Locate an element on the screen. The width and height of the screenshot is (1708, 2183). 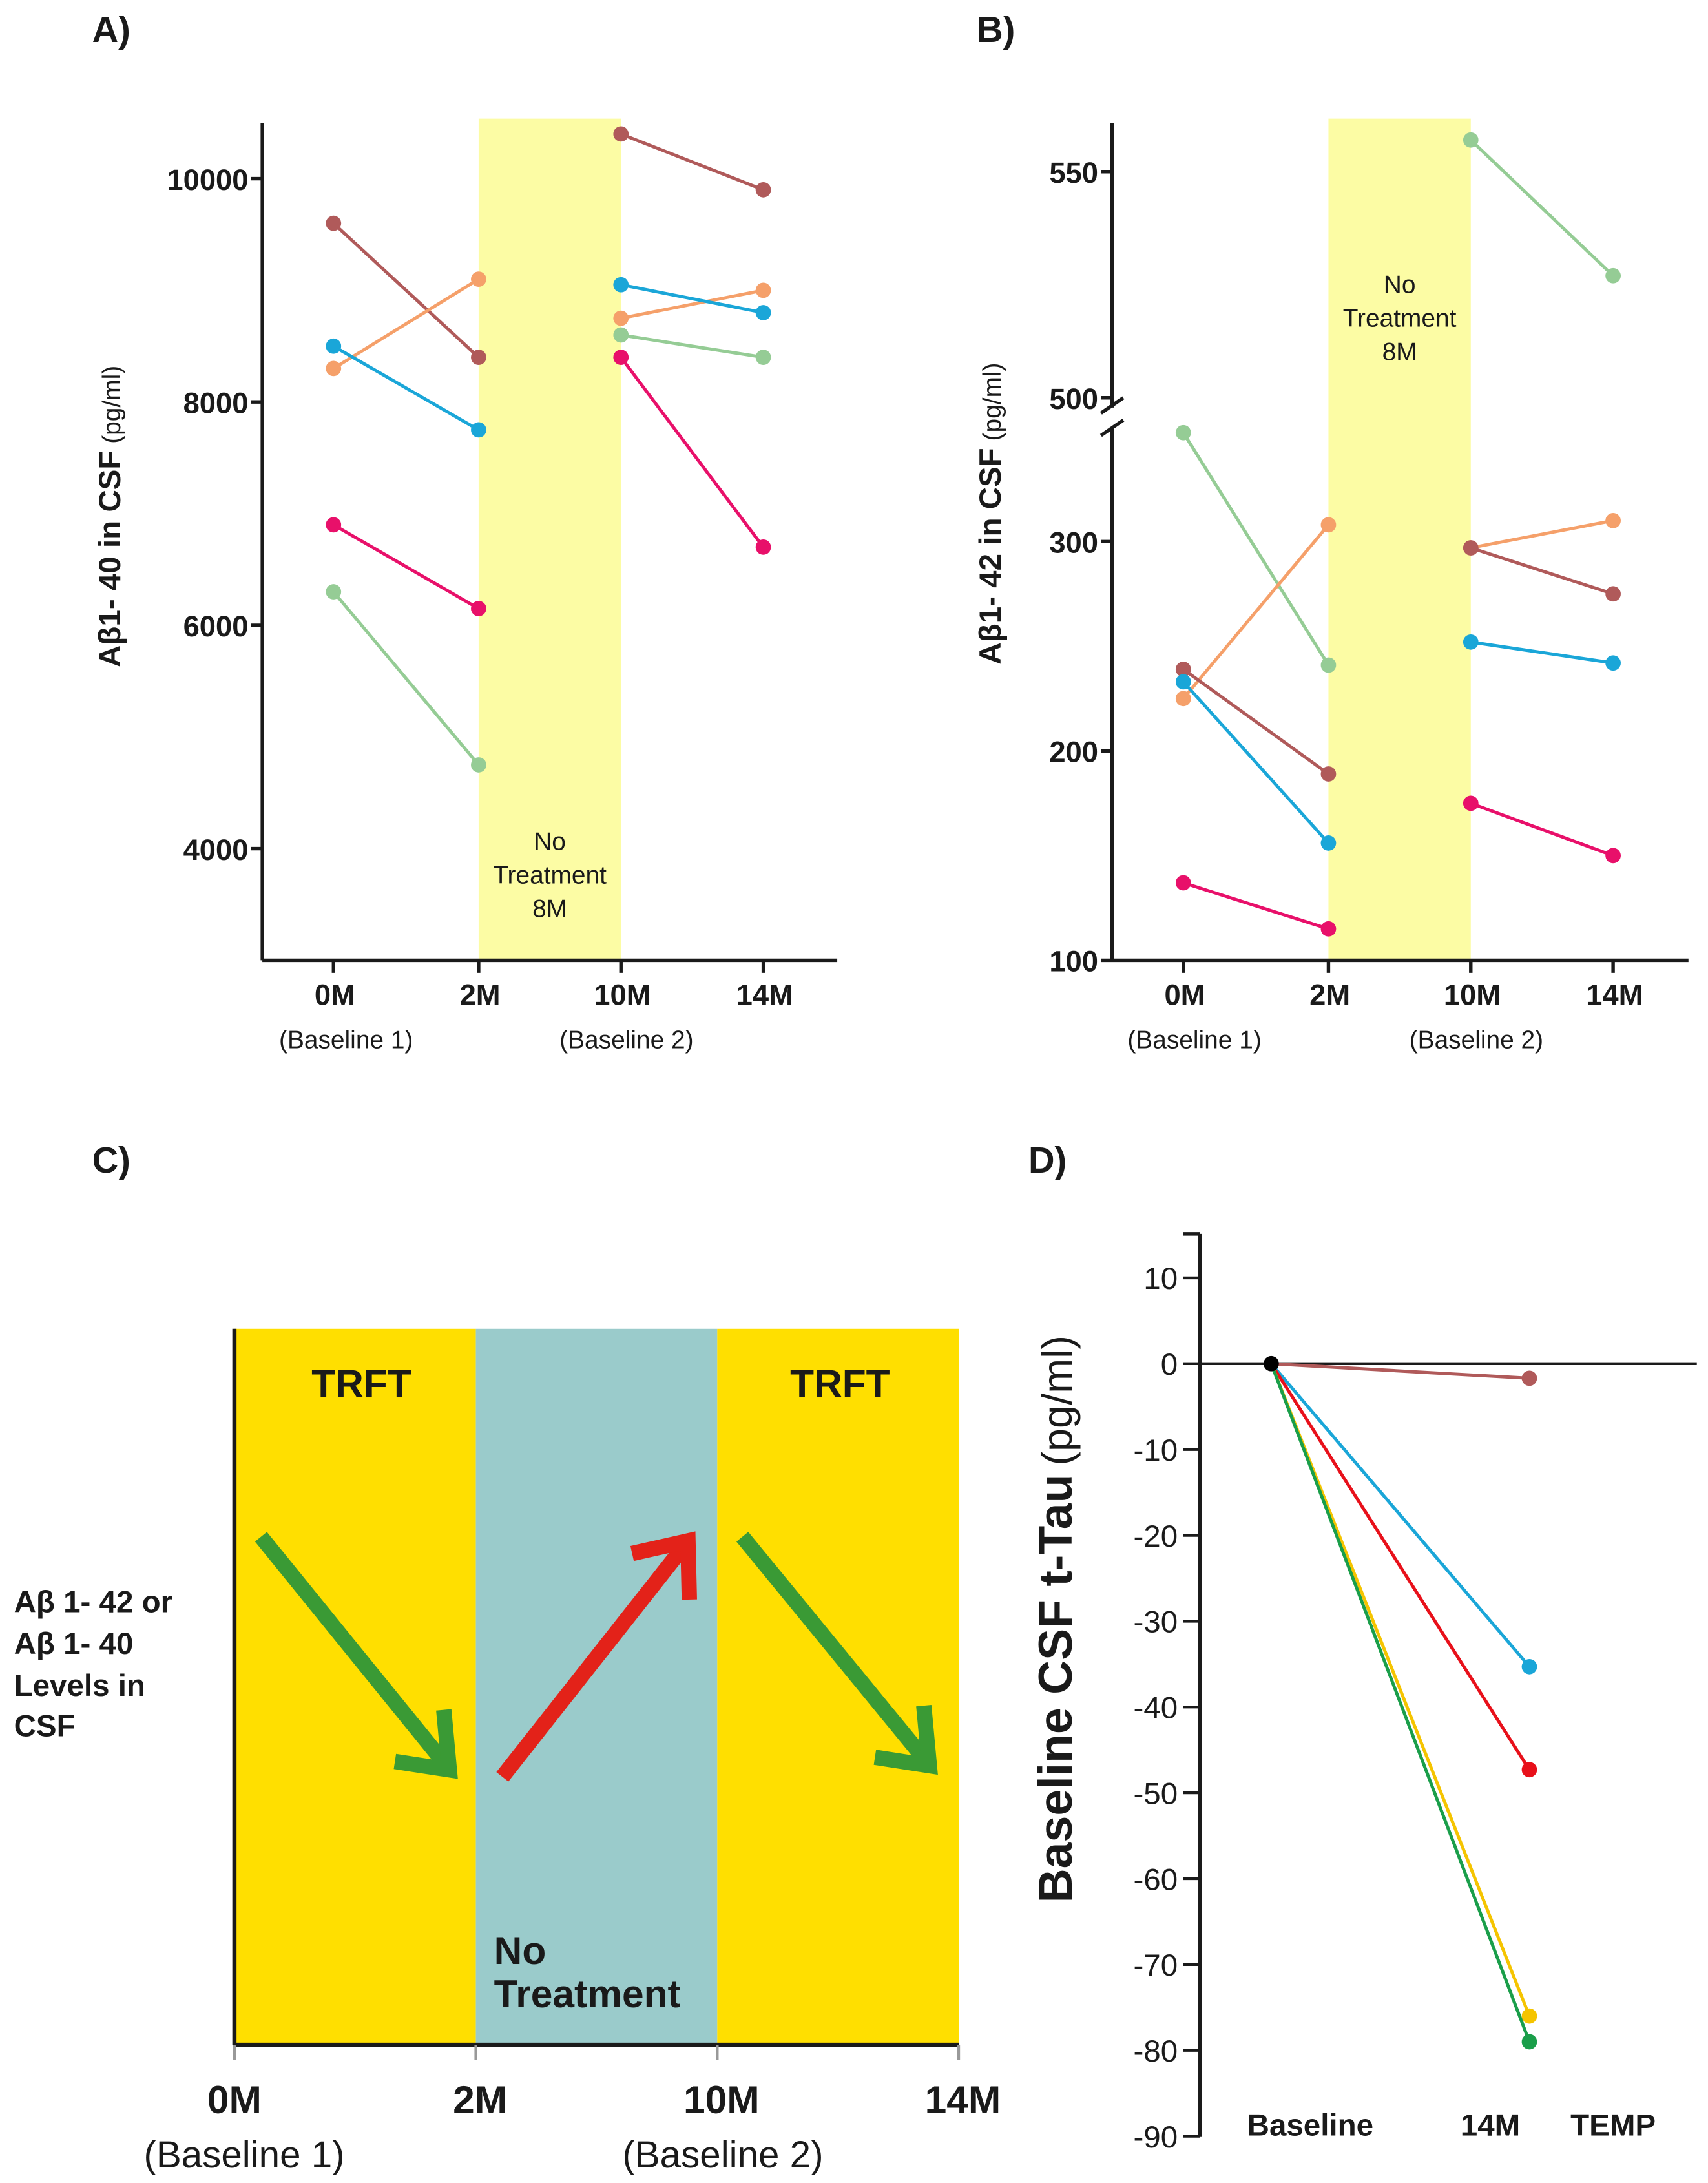
panel-a-label: A) is located at coordinates (111, 29).